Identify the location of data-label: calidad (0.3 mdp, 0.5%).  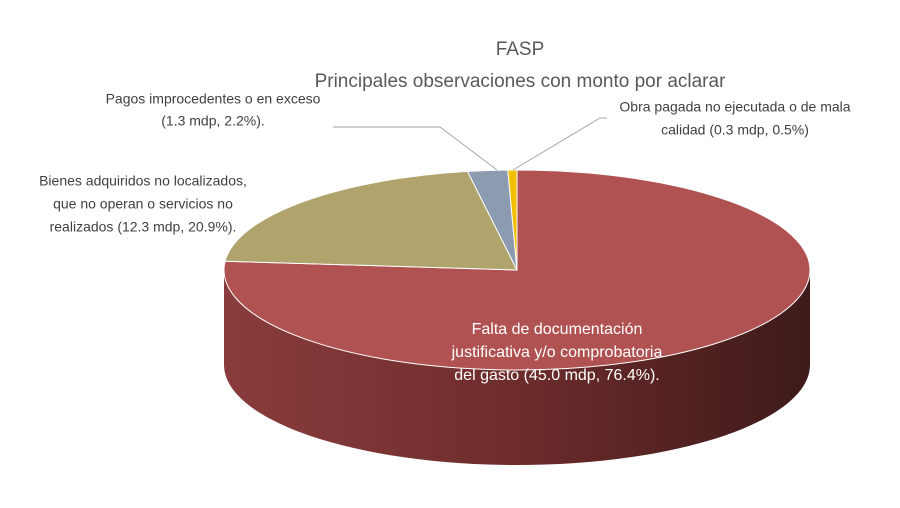
(735, 130).